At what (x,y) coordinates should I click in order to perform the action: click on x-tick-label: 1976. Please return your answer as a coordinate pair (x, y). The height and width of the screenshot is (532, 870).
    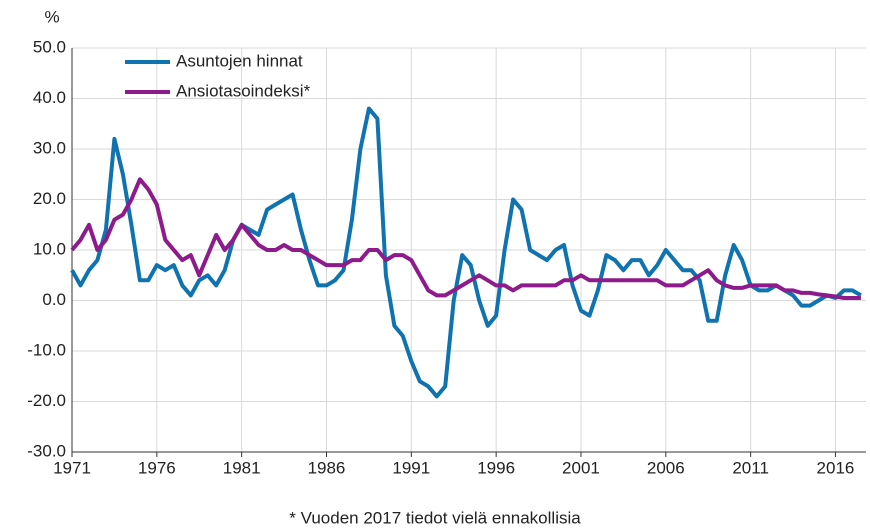
    Looking at the image, I should click on (157, 467).